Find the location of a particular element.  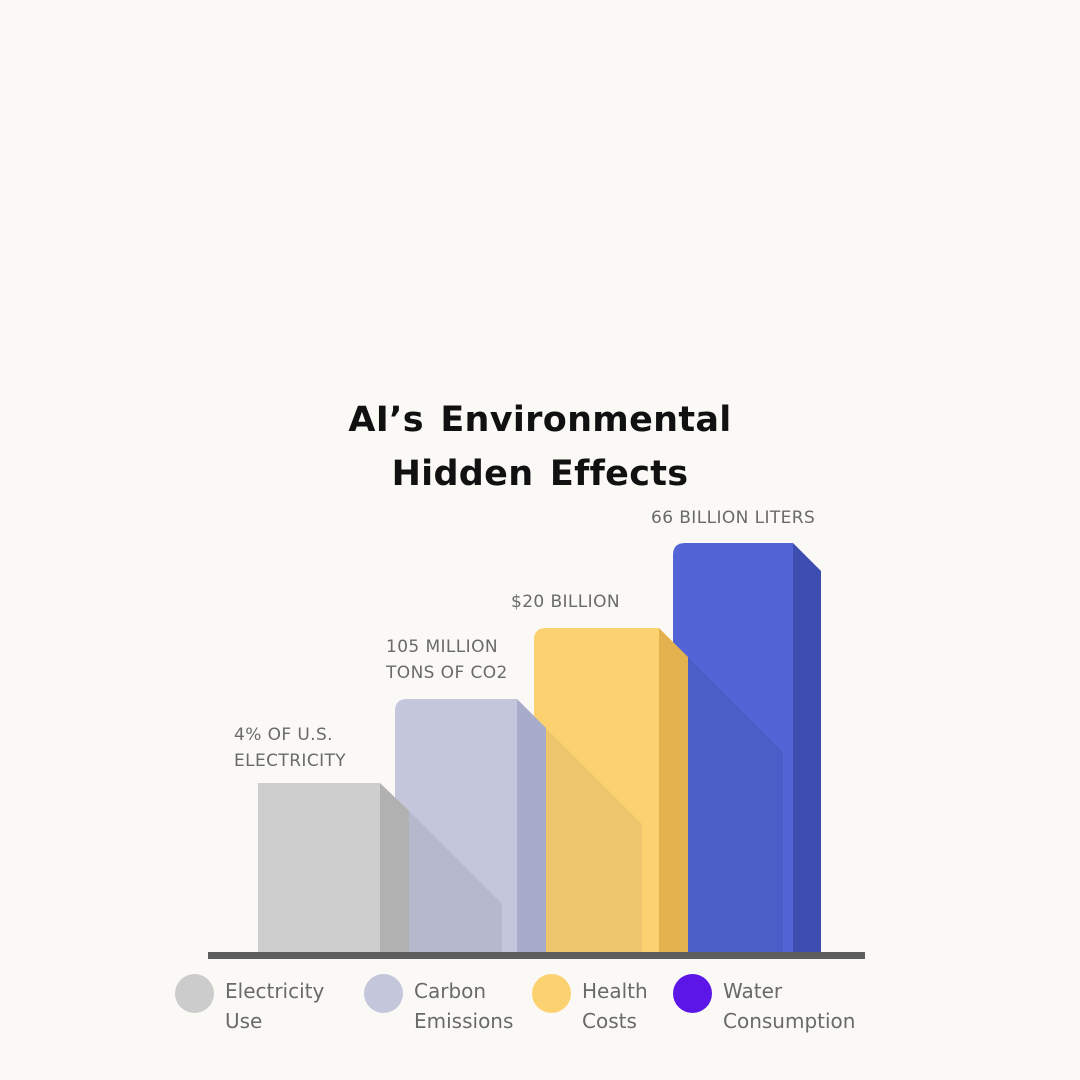

shadow-on-carbon-bar is located at coordinates (455, 883).